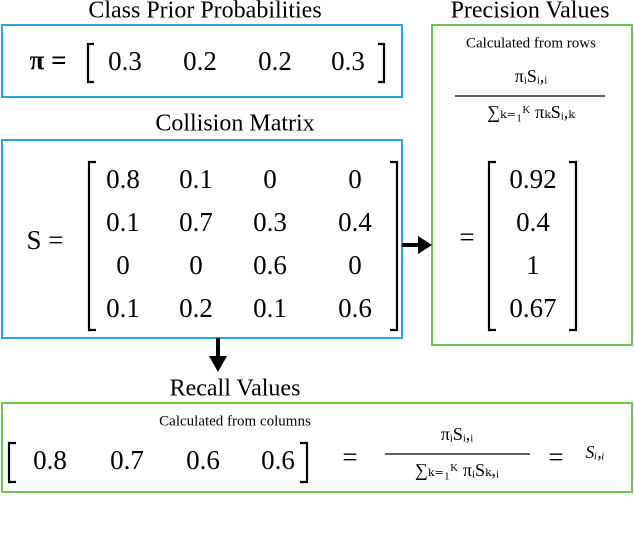 The height and width of the screenshot is (539, 634). What do you see at coordinates (530, 12) in the screenshot?
I see `precision-title: Precision Values` at bounding box center [530, 12].